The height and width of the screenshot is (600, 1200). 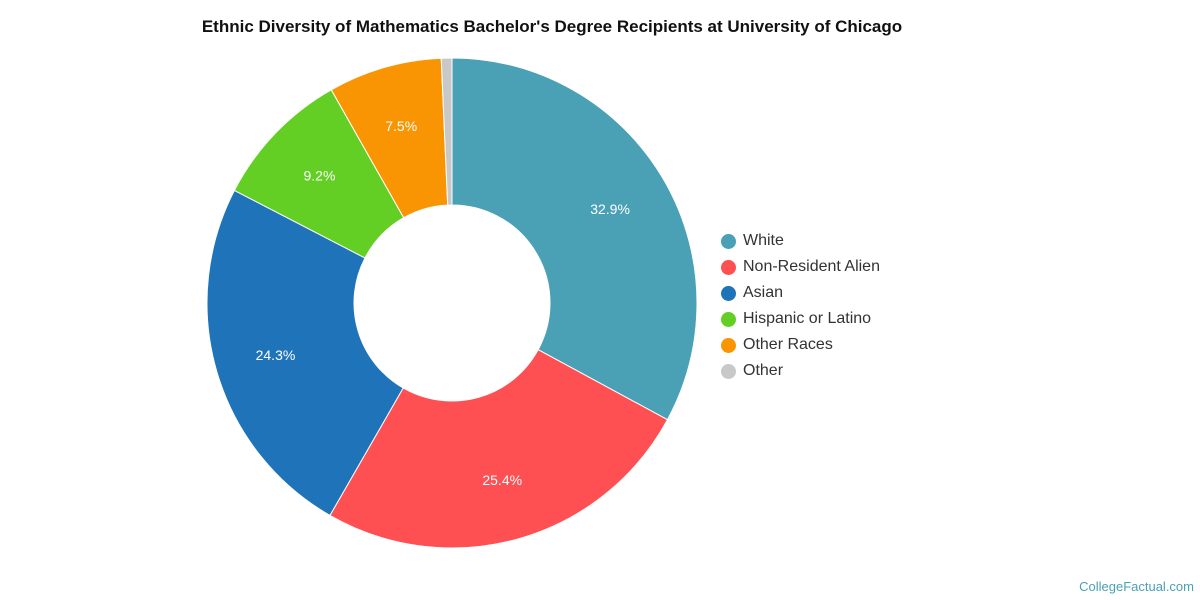 What do you see at coordinates (1136, 586) in the screenshot?
I see `watermark: CollegeFactual.com` at bounding box center [1136, 586].